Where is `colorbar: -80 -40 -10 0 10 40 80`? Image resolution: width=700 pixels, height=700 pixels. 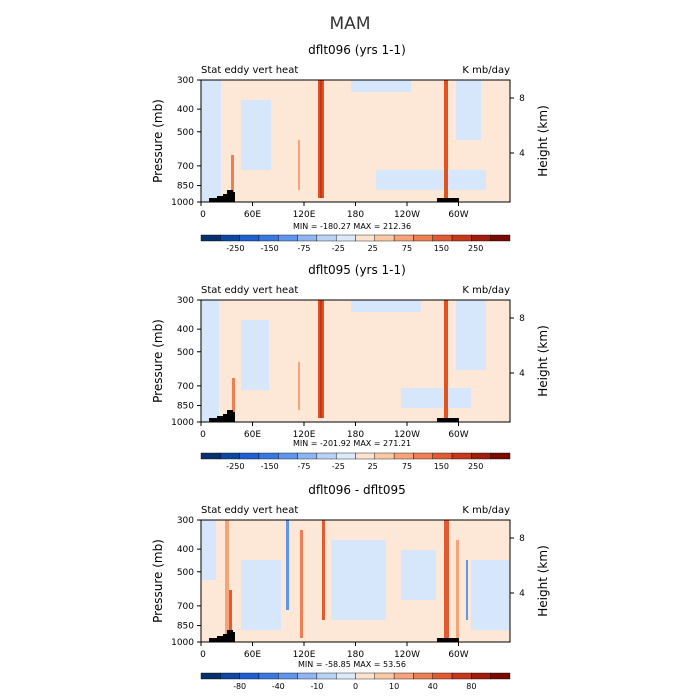
colorbar: -80 -40 -10 0 10 40 80 is located at coordinates (355, 681).